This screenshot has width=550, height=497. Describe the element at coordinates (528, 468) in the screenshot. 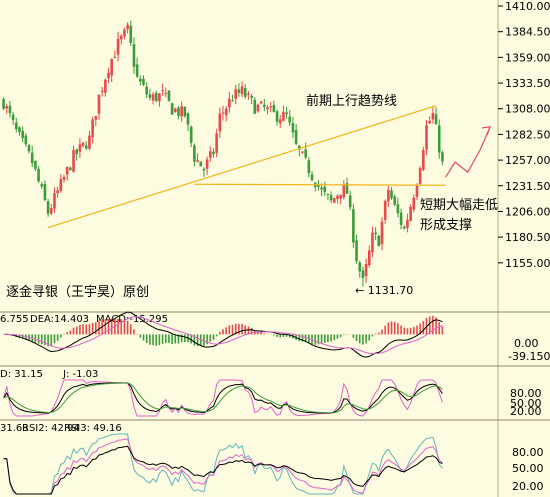

I see `rsi-tick-50: 50.00` at that location.